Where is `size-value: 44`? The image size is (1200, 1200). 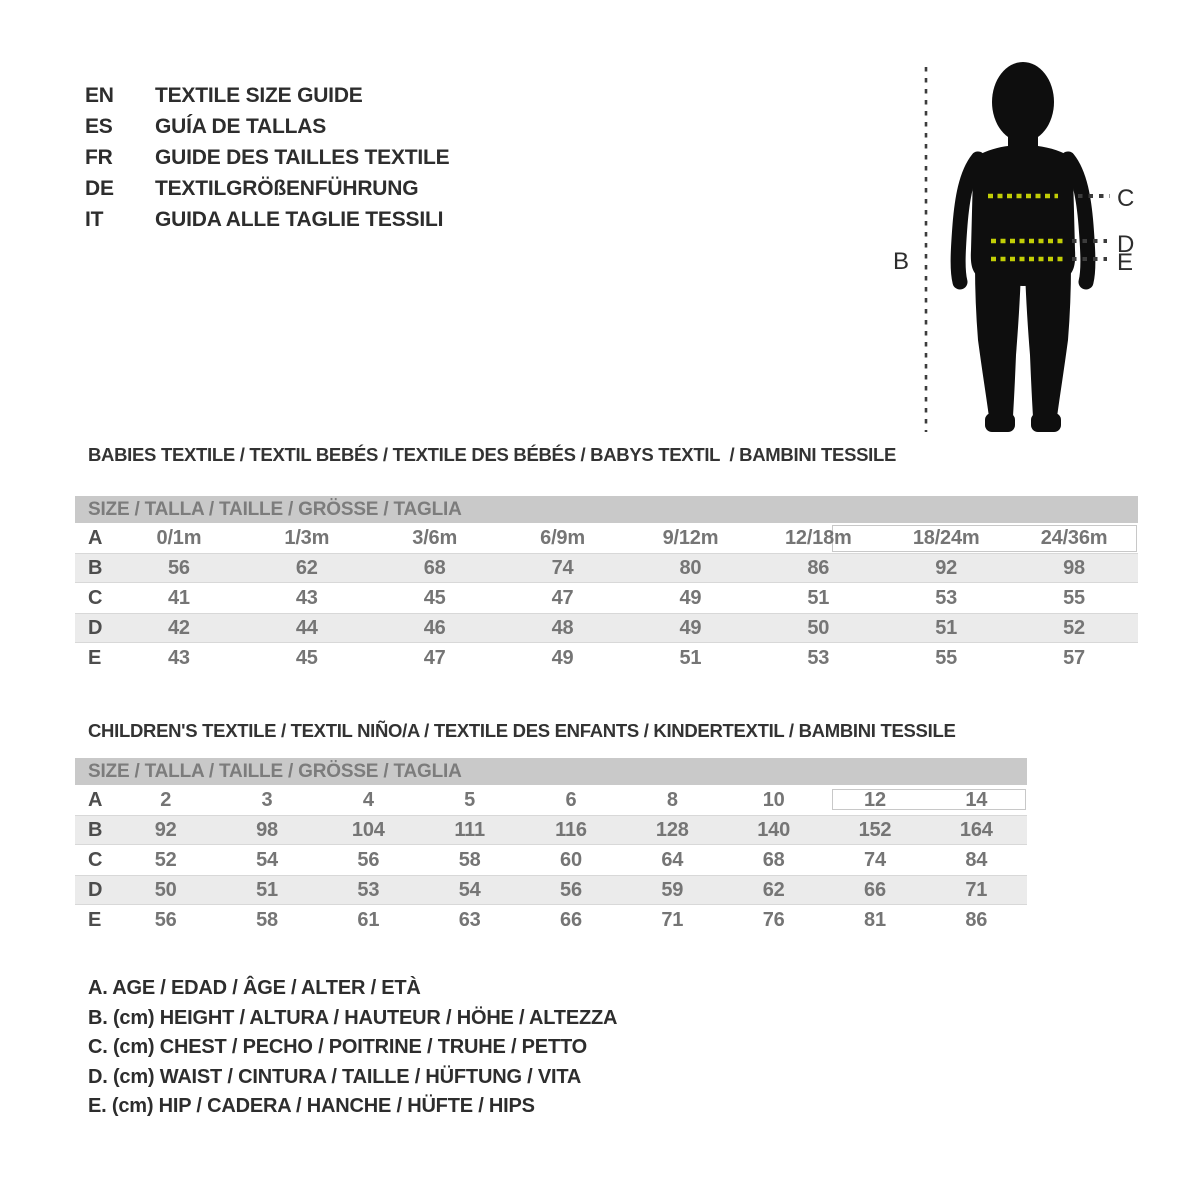
size-value: 44 is located at coordinates (306, 627).